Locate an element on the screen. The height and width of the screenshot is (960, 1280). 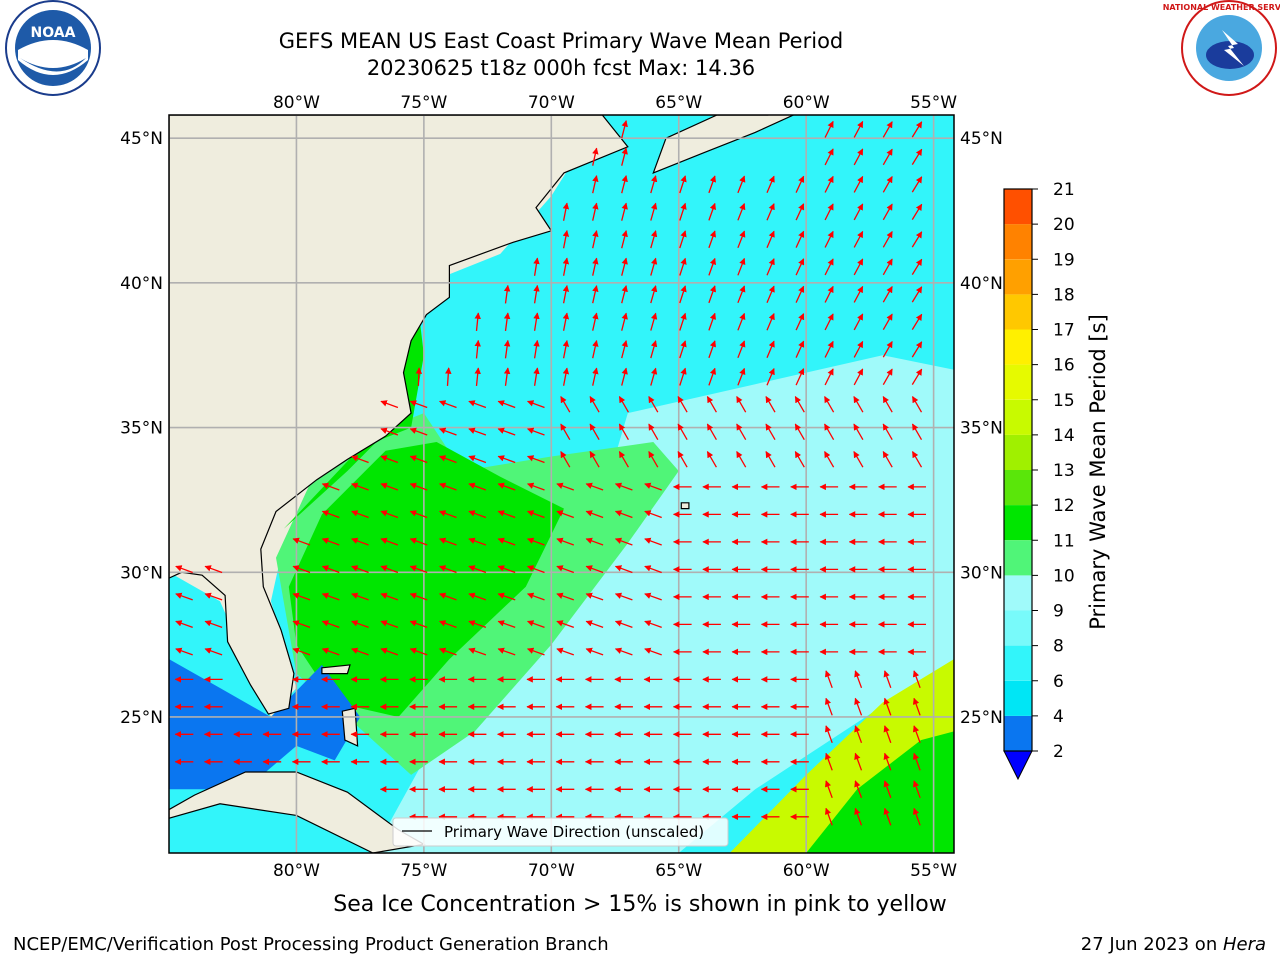
lat-tick-label: 35°N is located at coordinates (981, 429).